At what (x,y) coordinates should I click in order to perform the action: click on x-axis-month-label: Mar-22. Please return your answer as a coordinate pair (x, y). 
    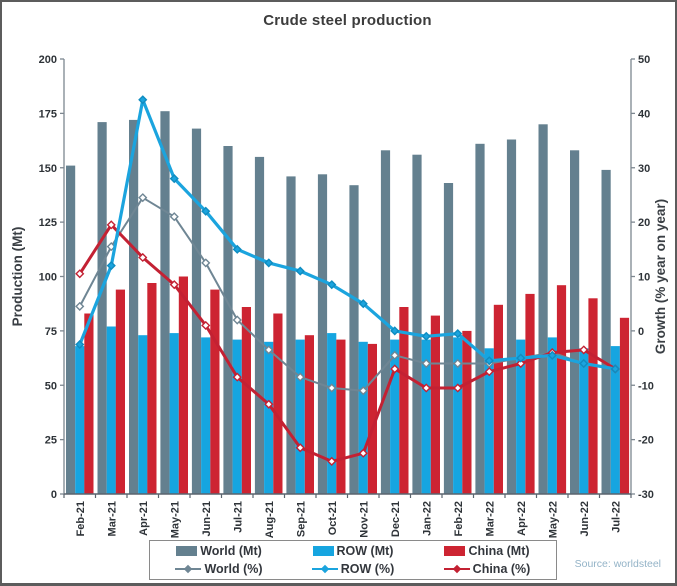
    Looking at the image, I should click on (490, 518).